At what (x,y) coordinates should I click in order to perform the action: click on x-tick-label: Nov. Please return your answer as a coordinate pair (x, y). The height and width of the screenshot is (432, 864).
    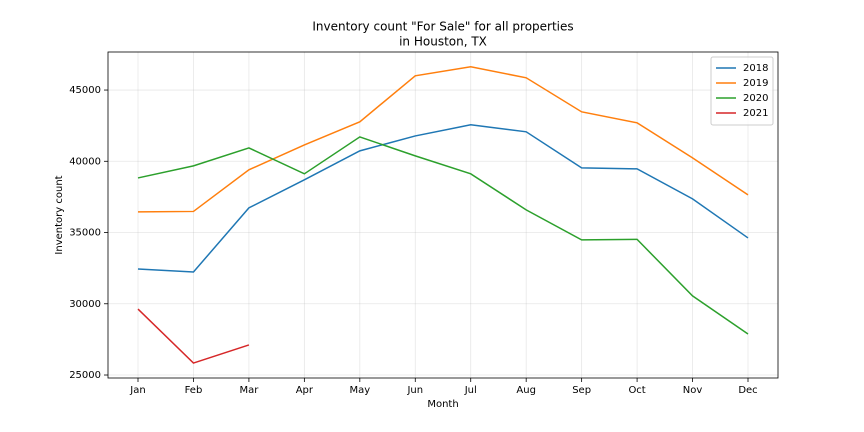
    Looking at the image, I should click on (693, 390).